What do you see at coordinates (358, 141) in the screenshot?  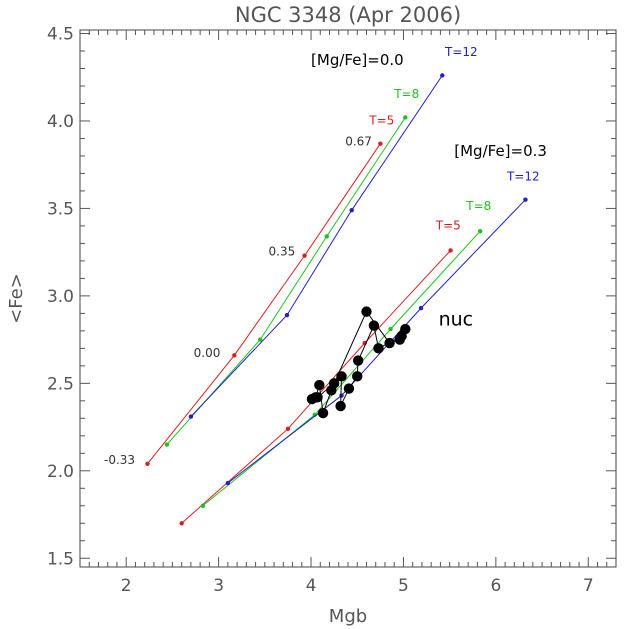 I see `annotation-label: 0.67` at bounding box center [358, 141].